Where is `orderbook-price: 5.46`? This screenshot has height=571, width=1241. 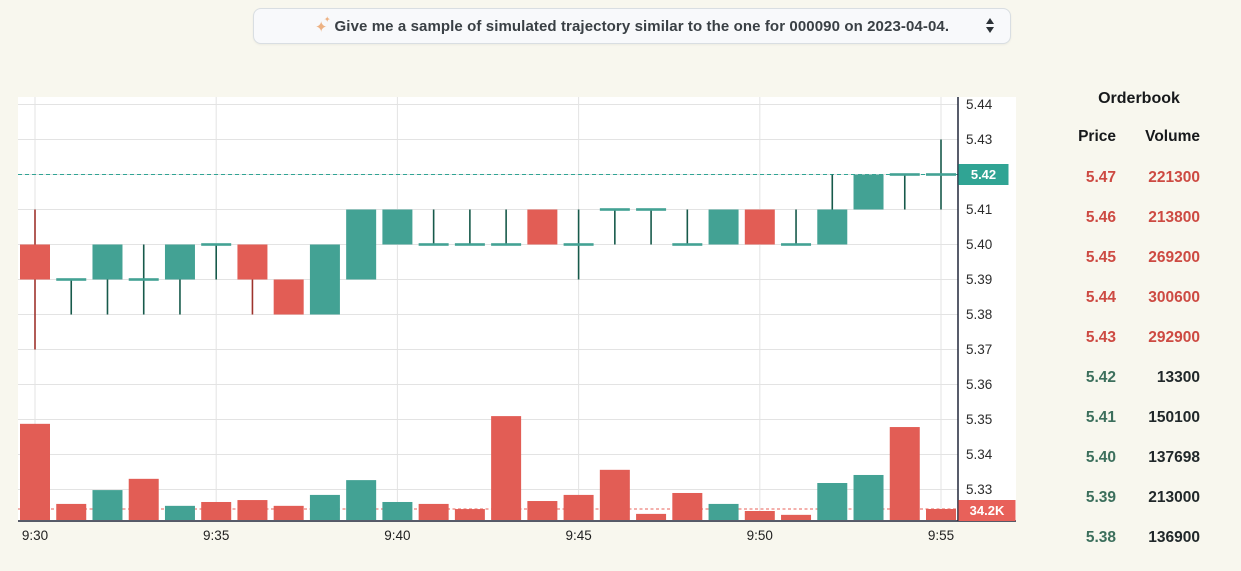 orderbook-price: 5.46 is located at coordinates (1100, 217).